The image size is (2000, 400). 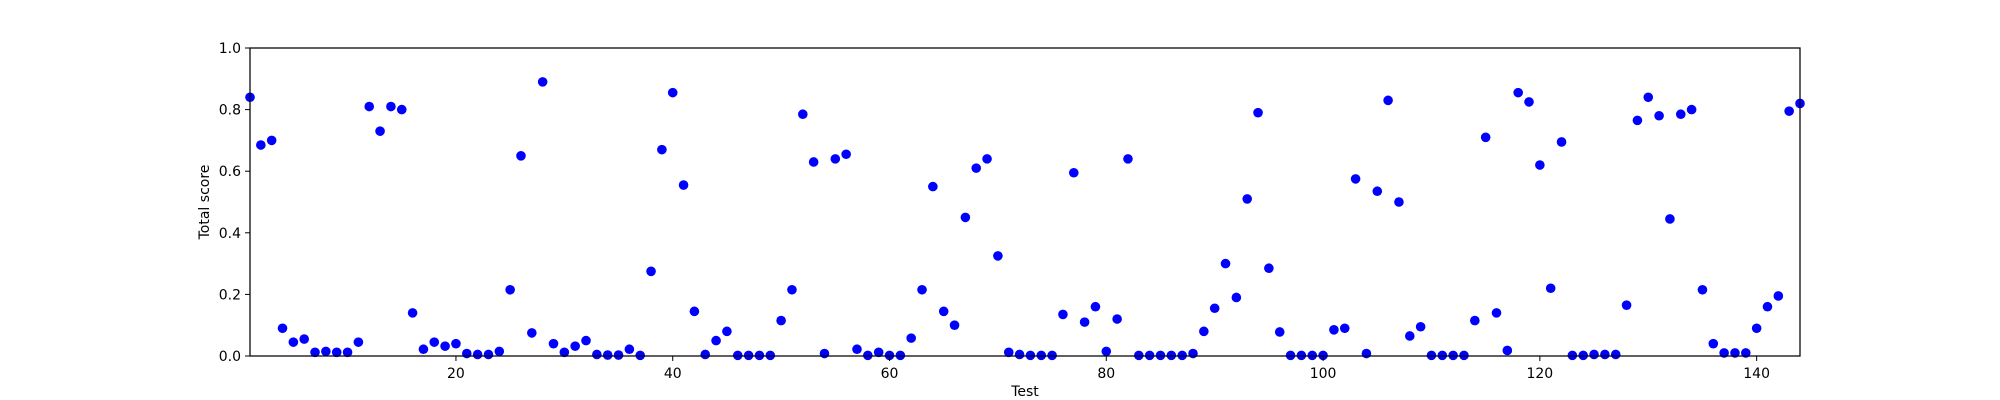 I want to click on y-tick-label: 0.2, so click(x=230, y=295).